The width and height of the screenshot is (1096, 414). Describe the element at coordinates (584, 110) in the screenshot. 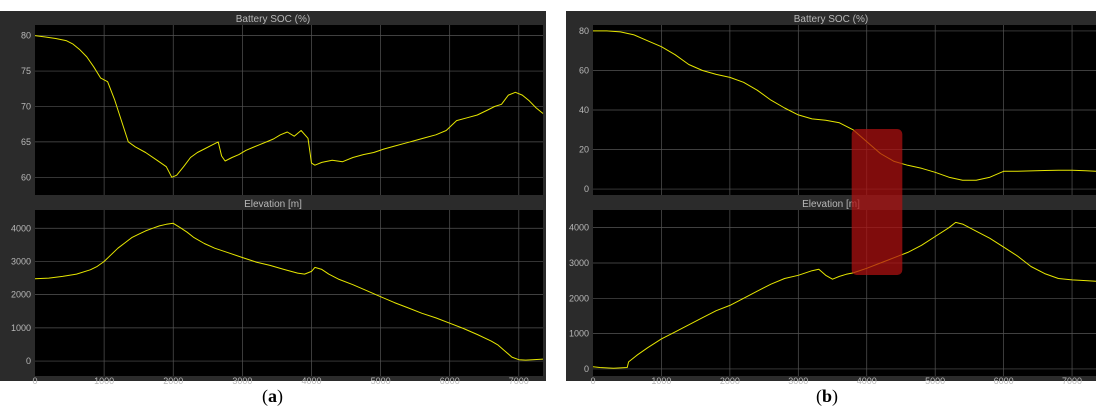

I see `y-tick-label: 40` at that location.